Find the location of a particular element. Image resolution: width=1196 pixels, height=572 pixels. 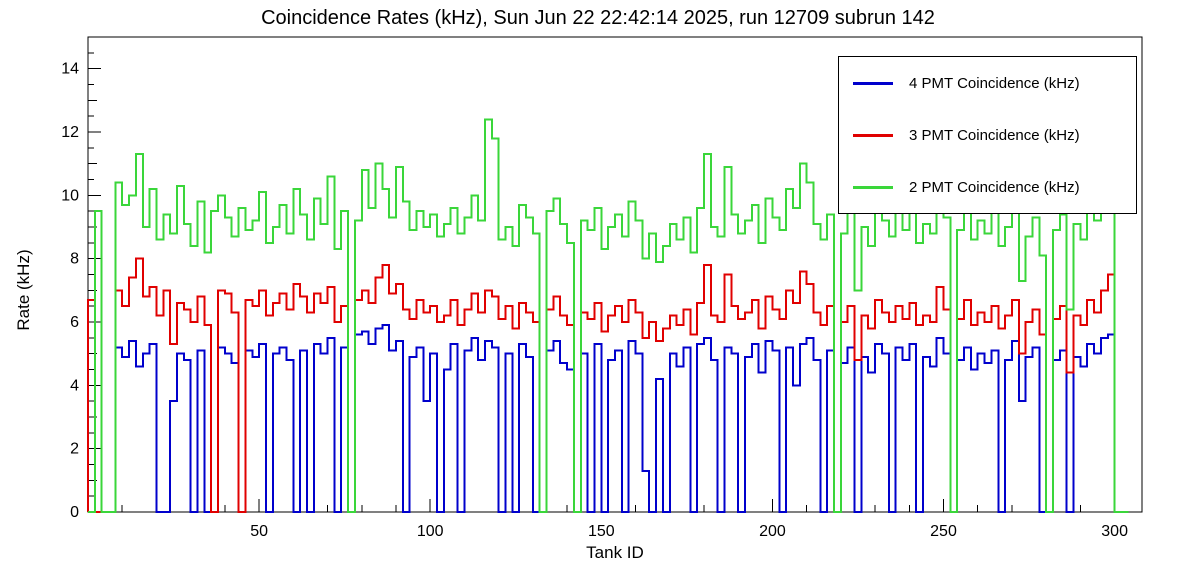

x-tick-label: 50 is located at coordinates (259, 531).